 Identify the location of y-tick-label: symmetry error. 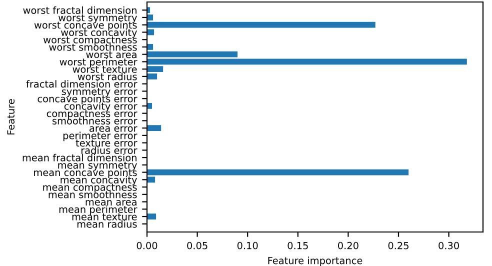
(100, 92).